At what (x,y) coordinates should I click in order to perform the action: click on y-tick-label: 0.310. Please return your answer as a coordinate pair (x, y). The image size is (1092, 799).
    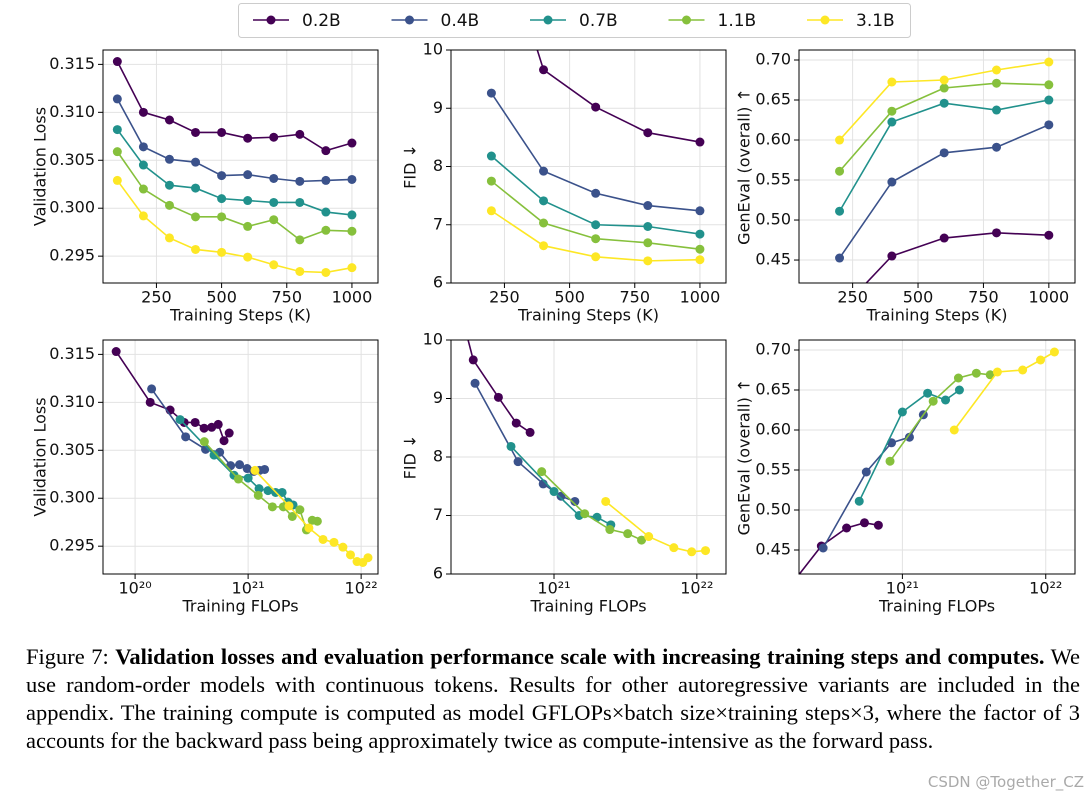
    Looking at the image, I should click on (72, 401).